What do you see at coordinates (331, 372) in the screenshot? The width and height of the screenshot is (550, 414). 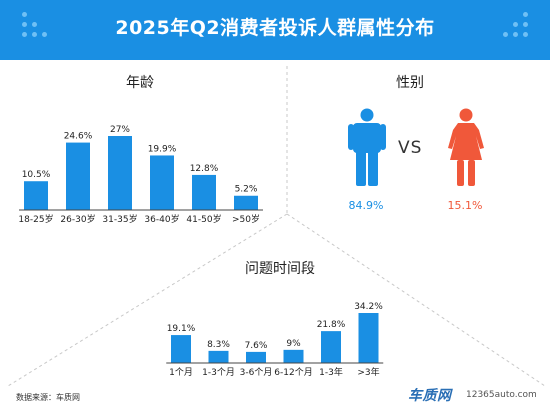 I see `issue-category-label: 1-3年` at bounding box center [331, 372].